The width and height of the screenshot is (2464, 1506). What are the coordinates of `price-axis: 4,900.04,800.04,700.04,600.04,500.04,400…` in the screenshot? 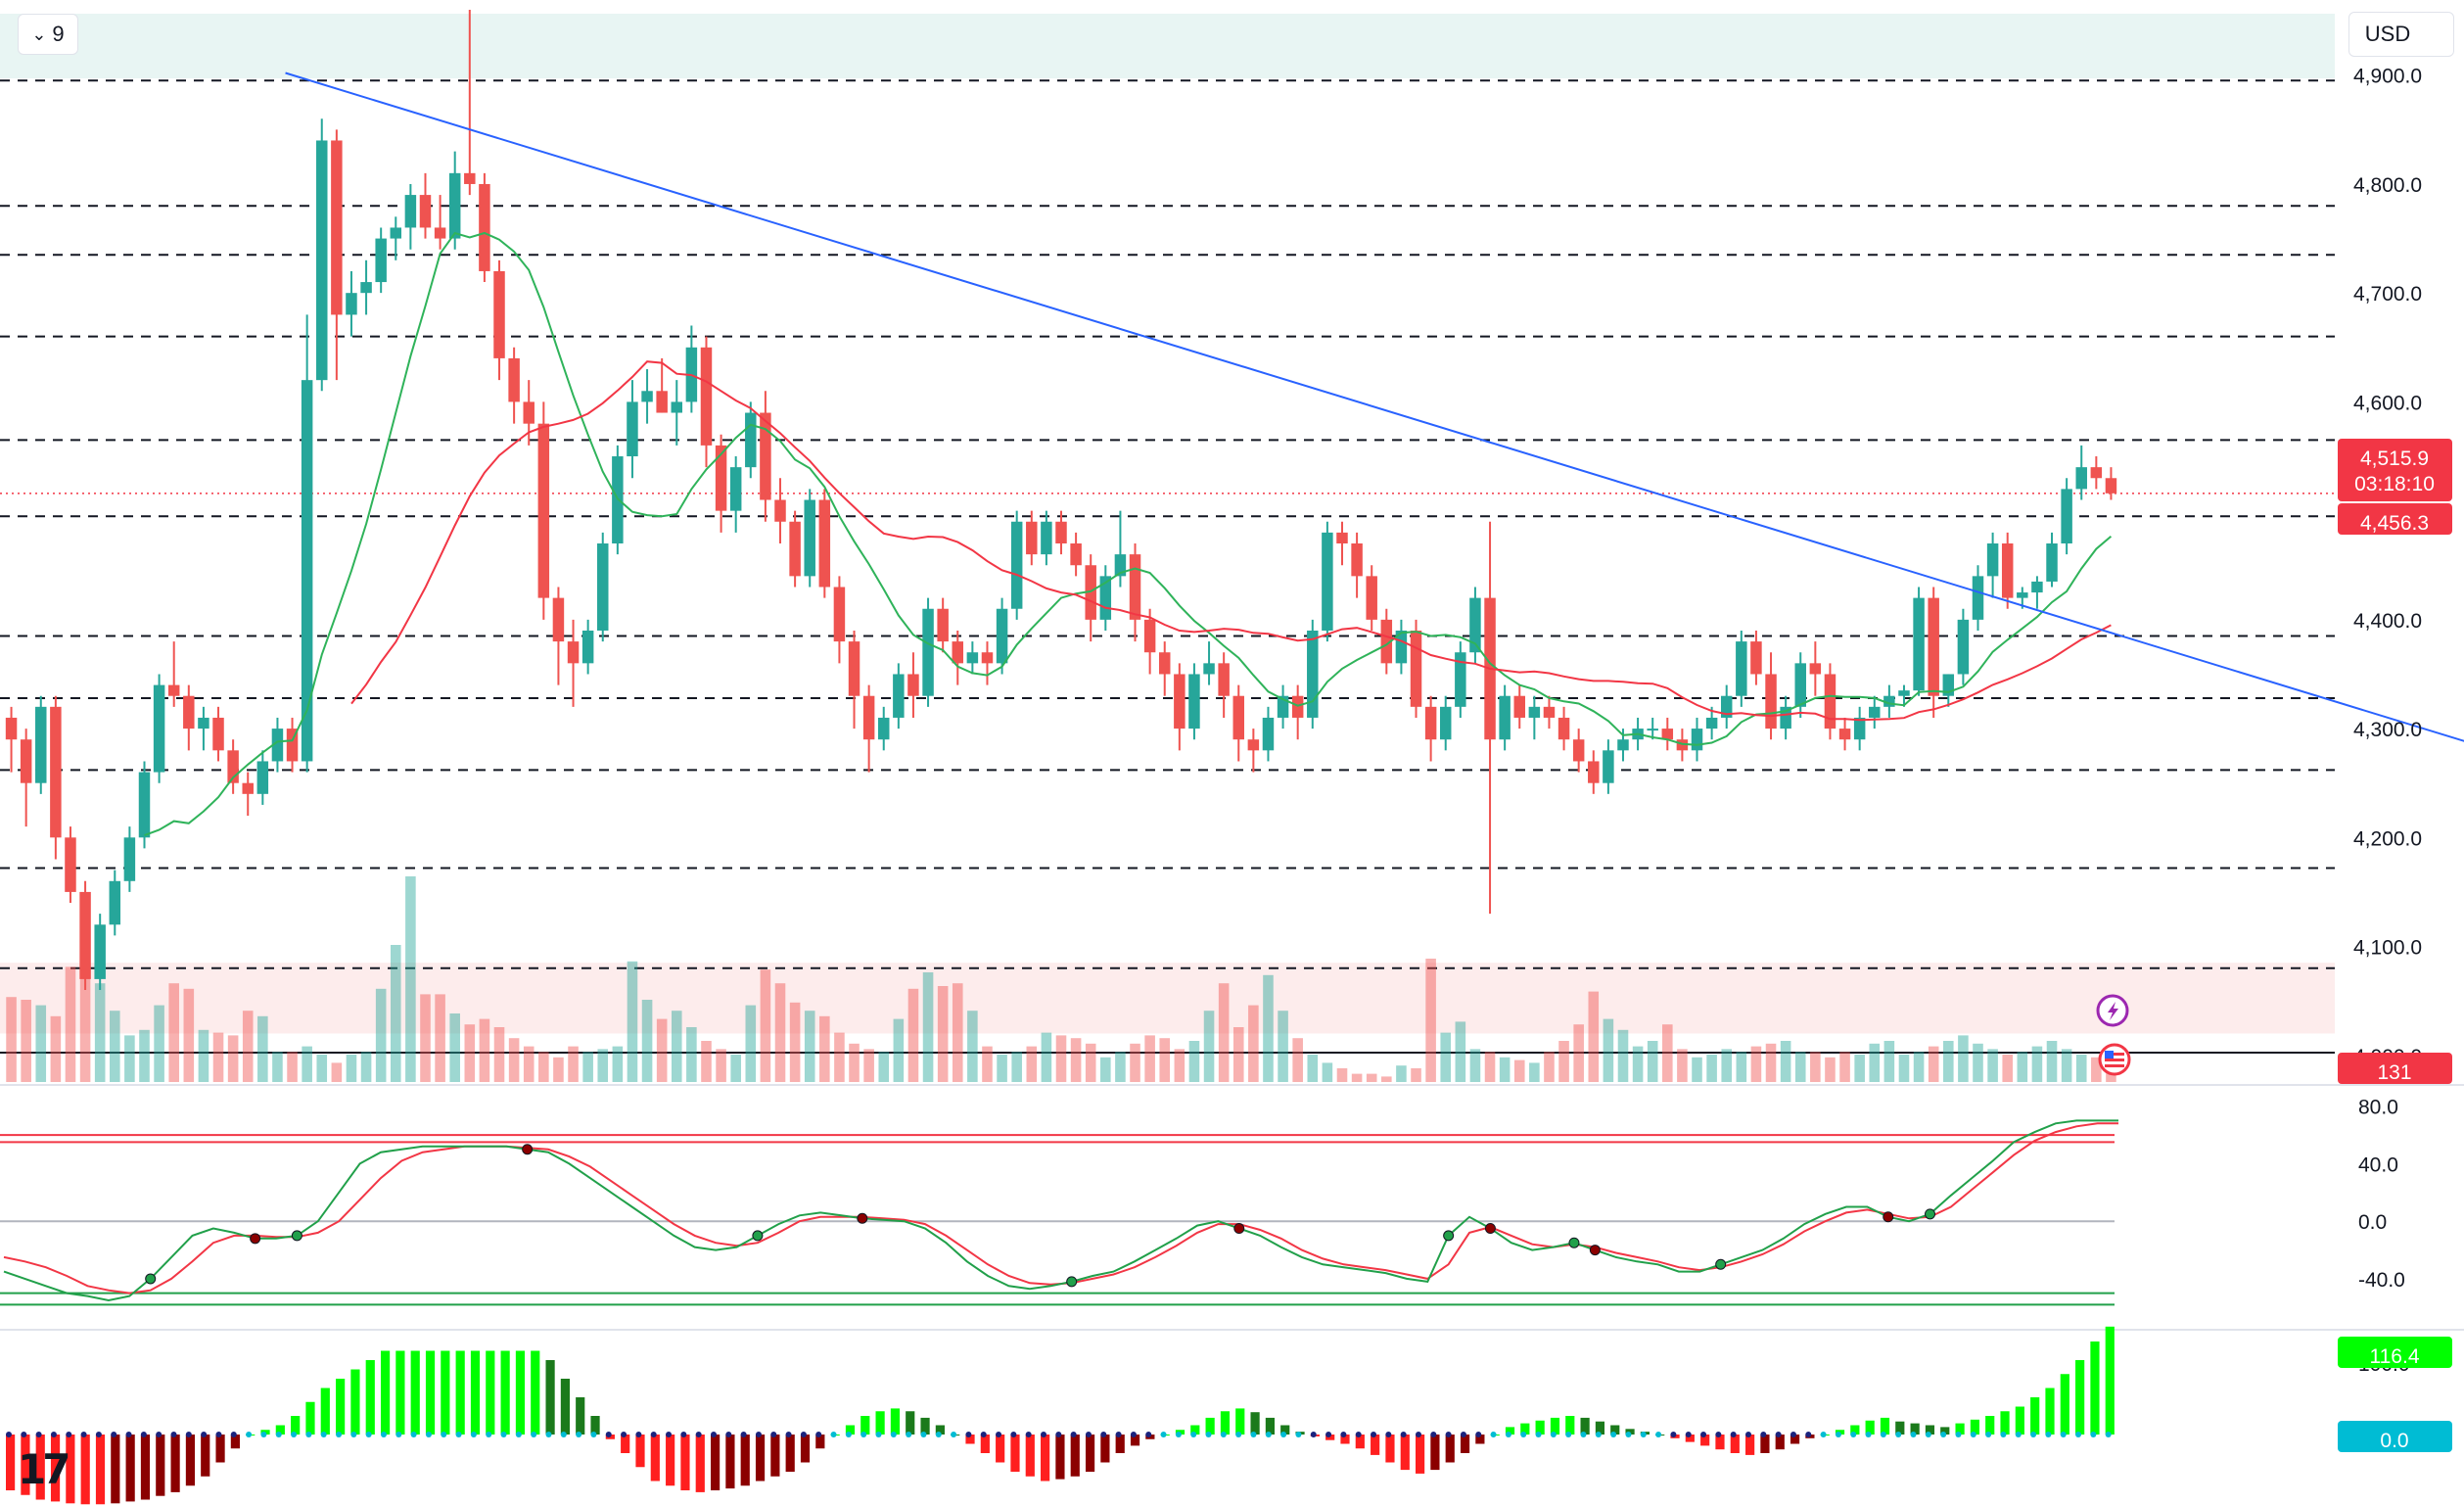 It's located at (2387, 721).